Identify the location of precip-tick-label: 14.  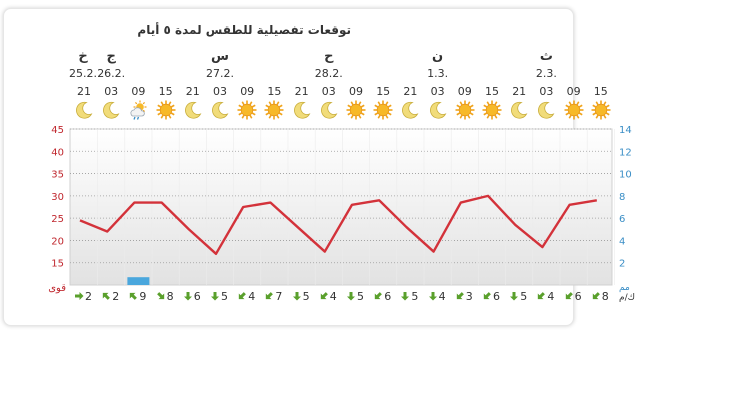
(625, 130).